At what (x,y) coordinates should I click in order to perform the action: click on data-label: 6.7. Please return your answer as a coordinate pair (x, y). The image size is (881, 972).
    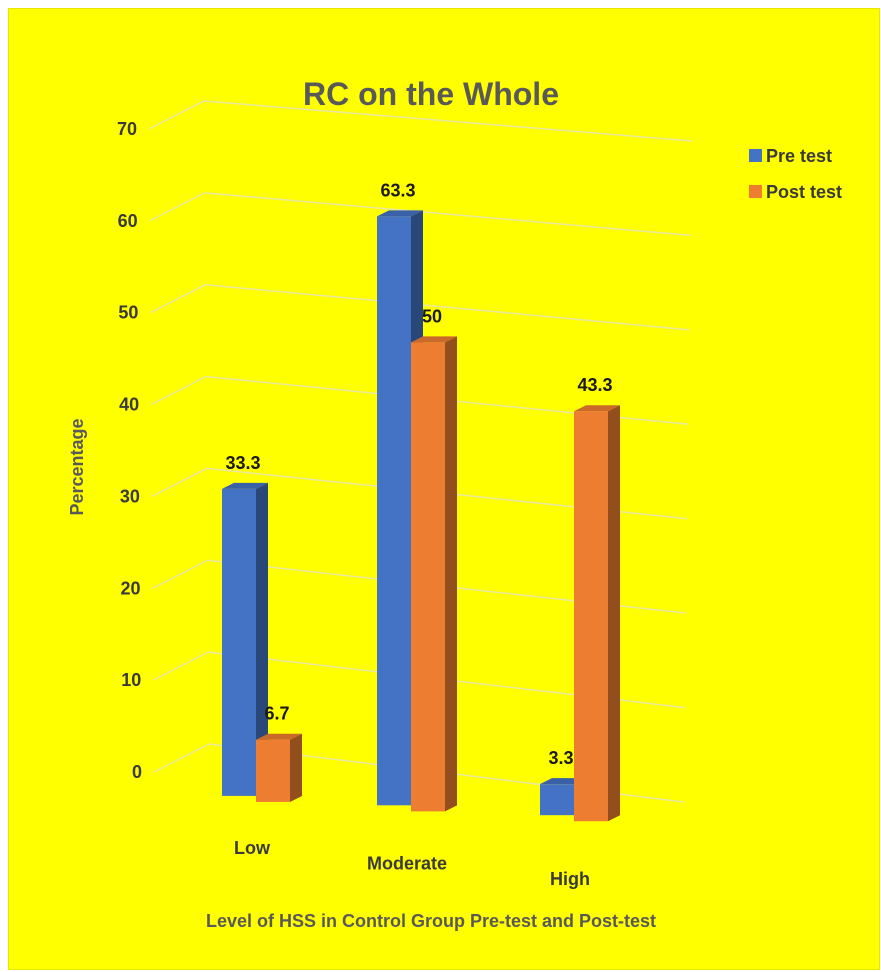
    Looking at the image, I should click on (276, 714).